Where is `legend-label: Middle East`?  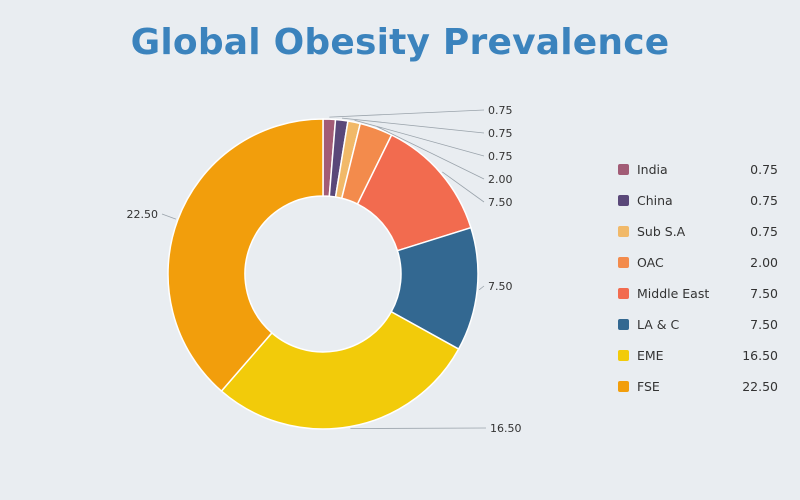
legend-label: Middle East is located at coordinates (673, 293).